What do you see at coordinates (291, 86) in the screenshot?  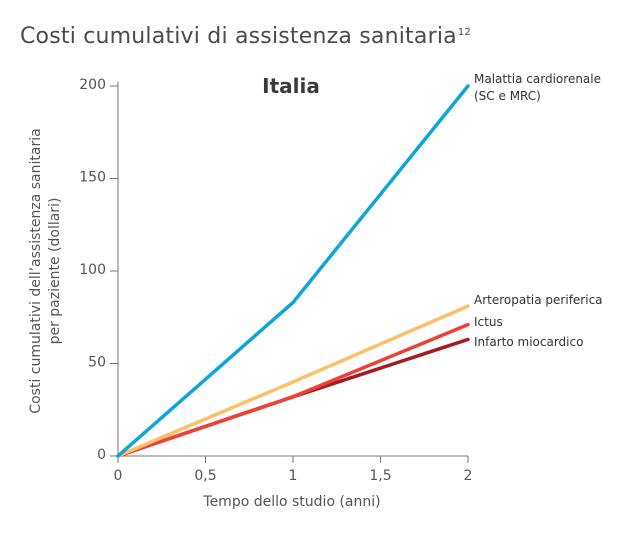 I see `chart-subtitle: Italia` at bounding box center [291, 86].